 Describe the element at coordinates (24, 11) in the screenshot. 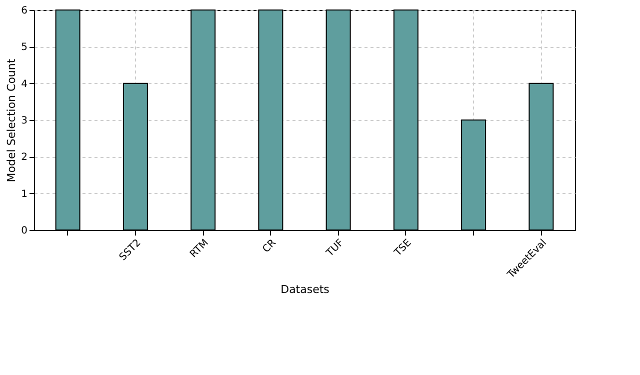

I see `y-tick-label: 6` at that location.